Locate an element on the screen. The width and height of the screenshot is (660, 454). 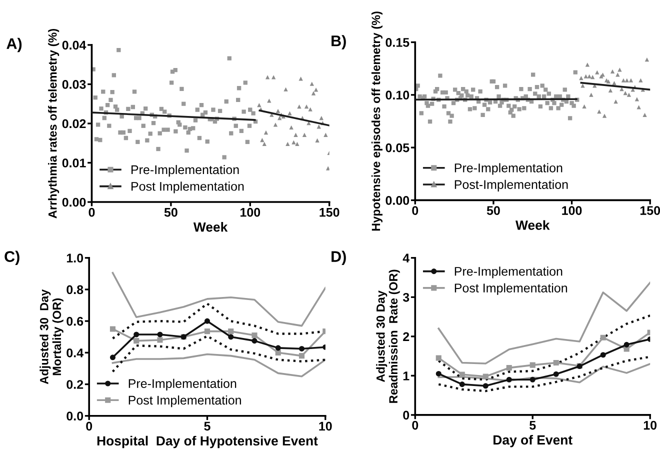
y-axis-title: Adjusted 30 Day Readmission Rate (OR) is located at coordinates (388, 336).